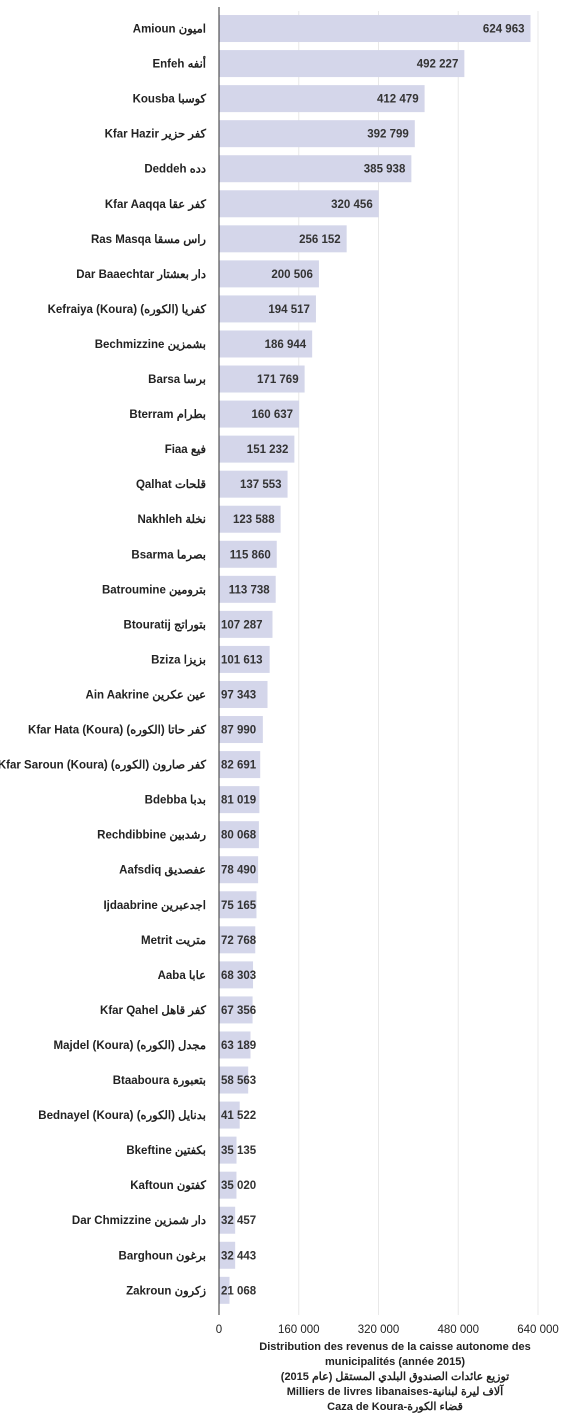 The image size is (567, 1423). I want to click on value-label: 160 637, so click(272, 415).